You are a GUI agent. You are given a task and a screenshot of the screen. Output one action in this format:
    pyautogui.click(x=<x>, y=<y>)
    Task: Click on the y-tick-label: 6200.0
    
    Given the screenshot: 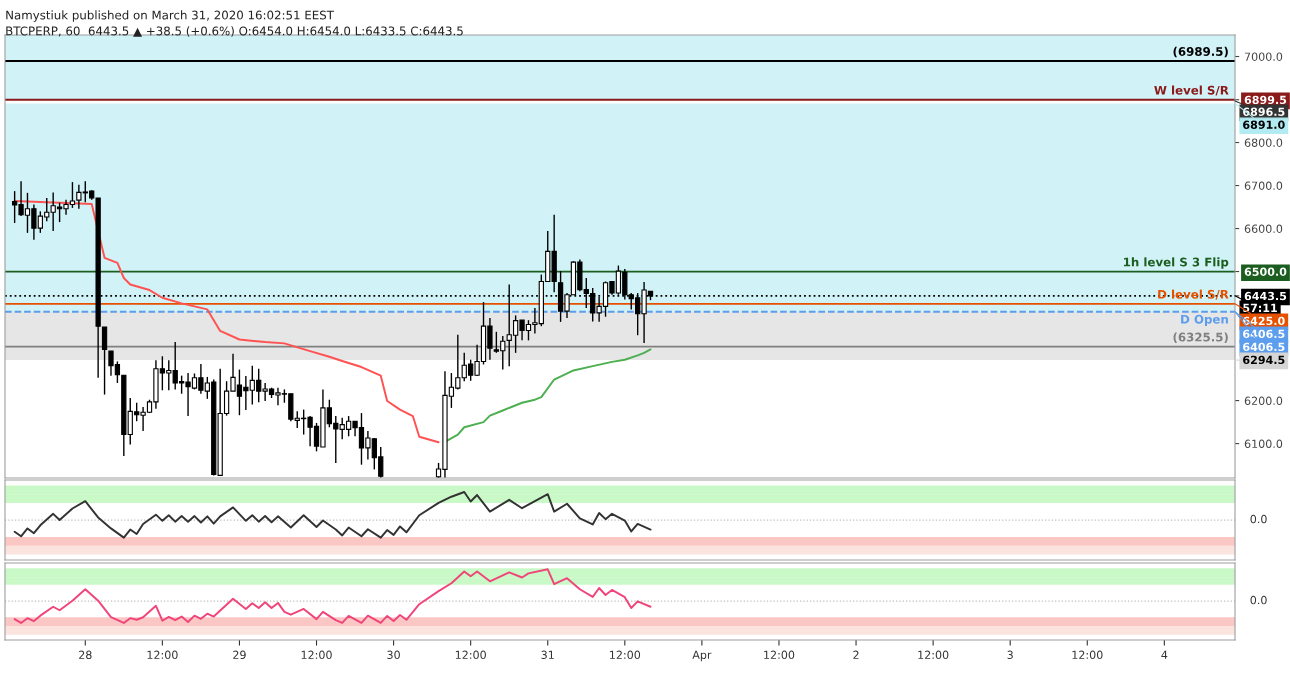 What is the action you would take?
    pyautogui.click(x=1263, y=400)
    